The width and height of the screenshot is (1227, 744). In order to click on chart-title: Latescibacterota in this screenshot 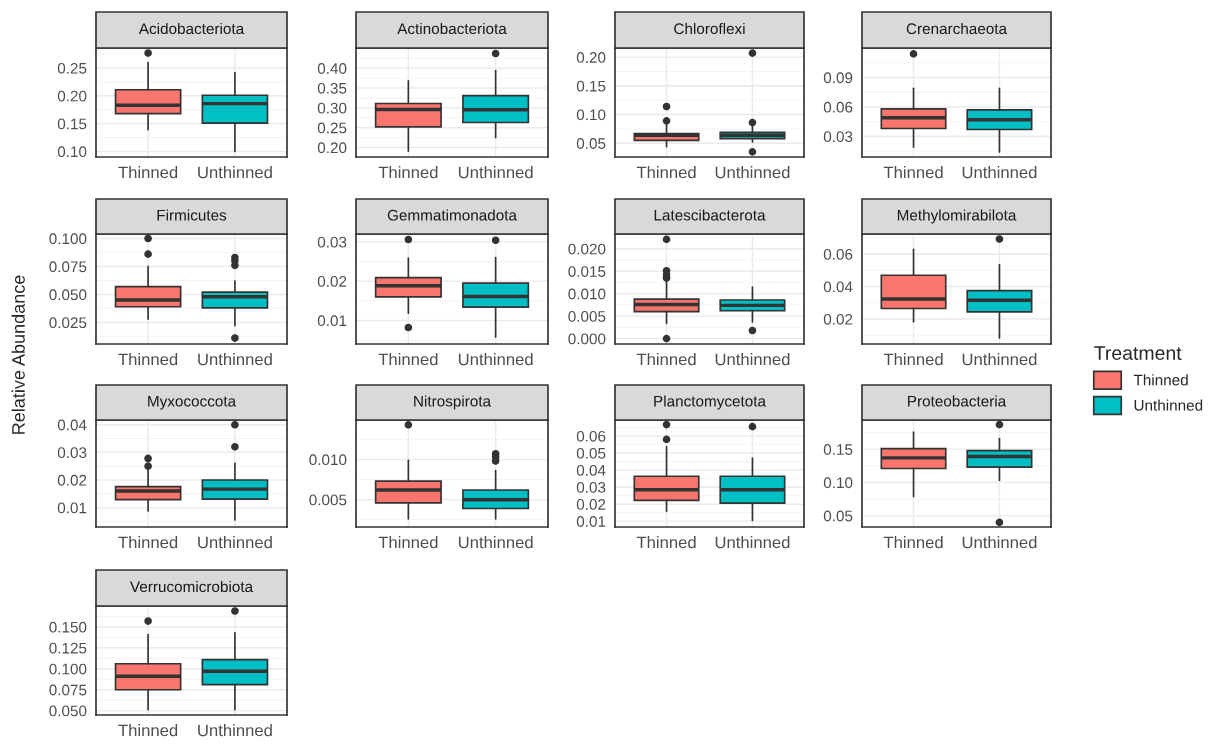, I will do `click(710, 215)`.